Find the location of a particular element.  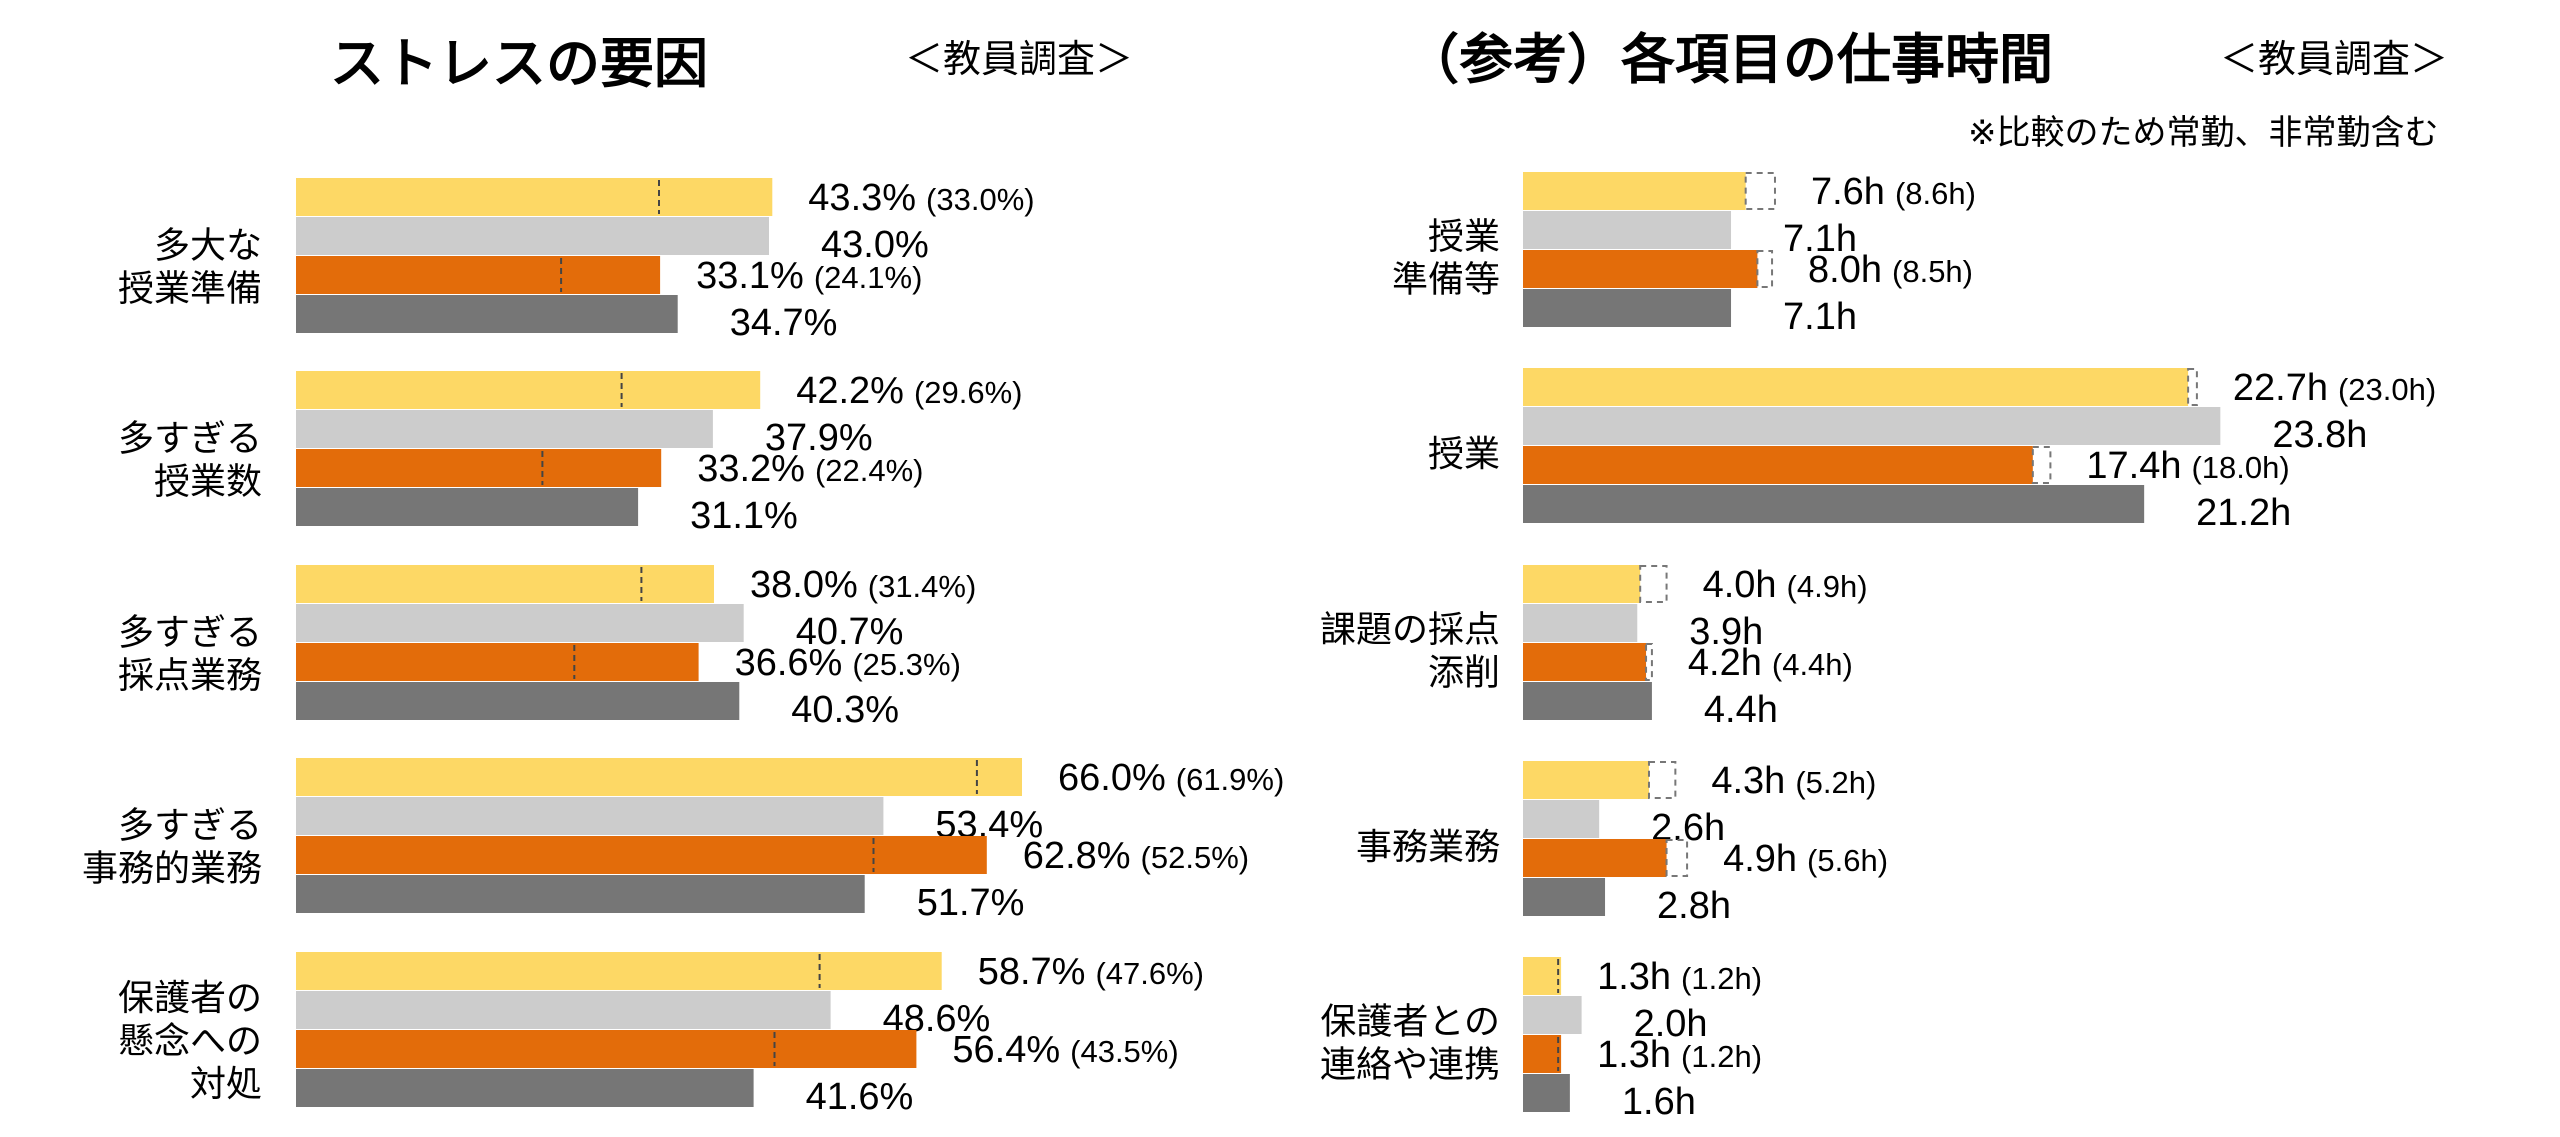

value-label-main: 21.2h is located at coordinates (2243, 513).